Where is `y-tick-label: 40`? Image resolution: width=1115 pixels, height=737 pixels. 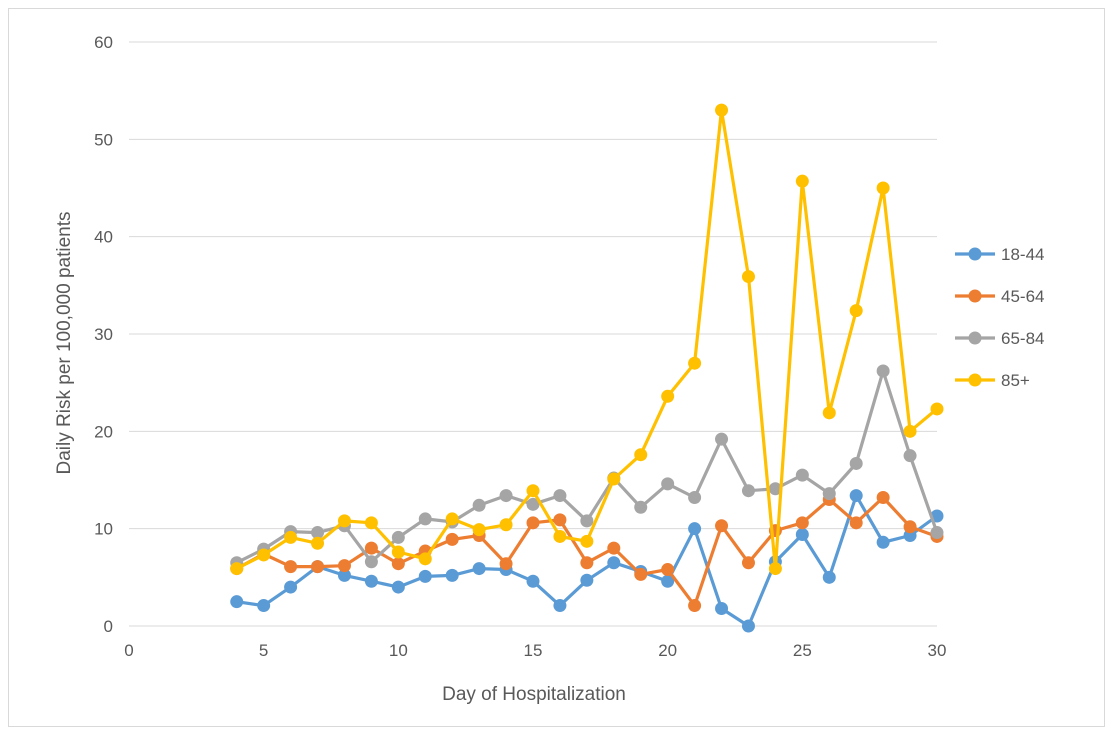 y-tick-label: 40 is located at coordinates (103, 237).